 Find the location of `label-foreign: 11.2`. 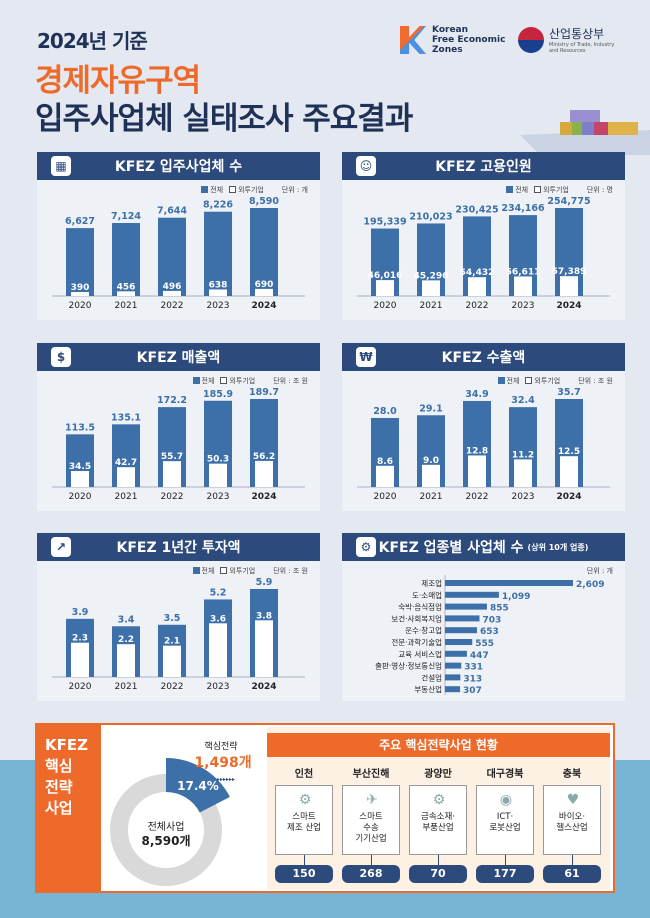

label-foreign: 11.2 is located at coordinates (523, 455).